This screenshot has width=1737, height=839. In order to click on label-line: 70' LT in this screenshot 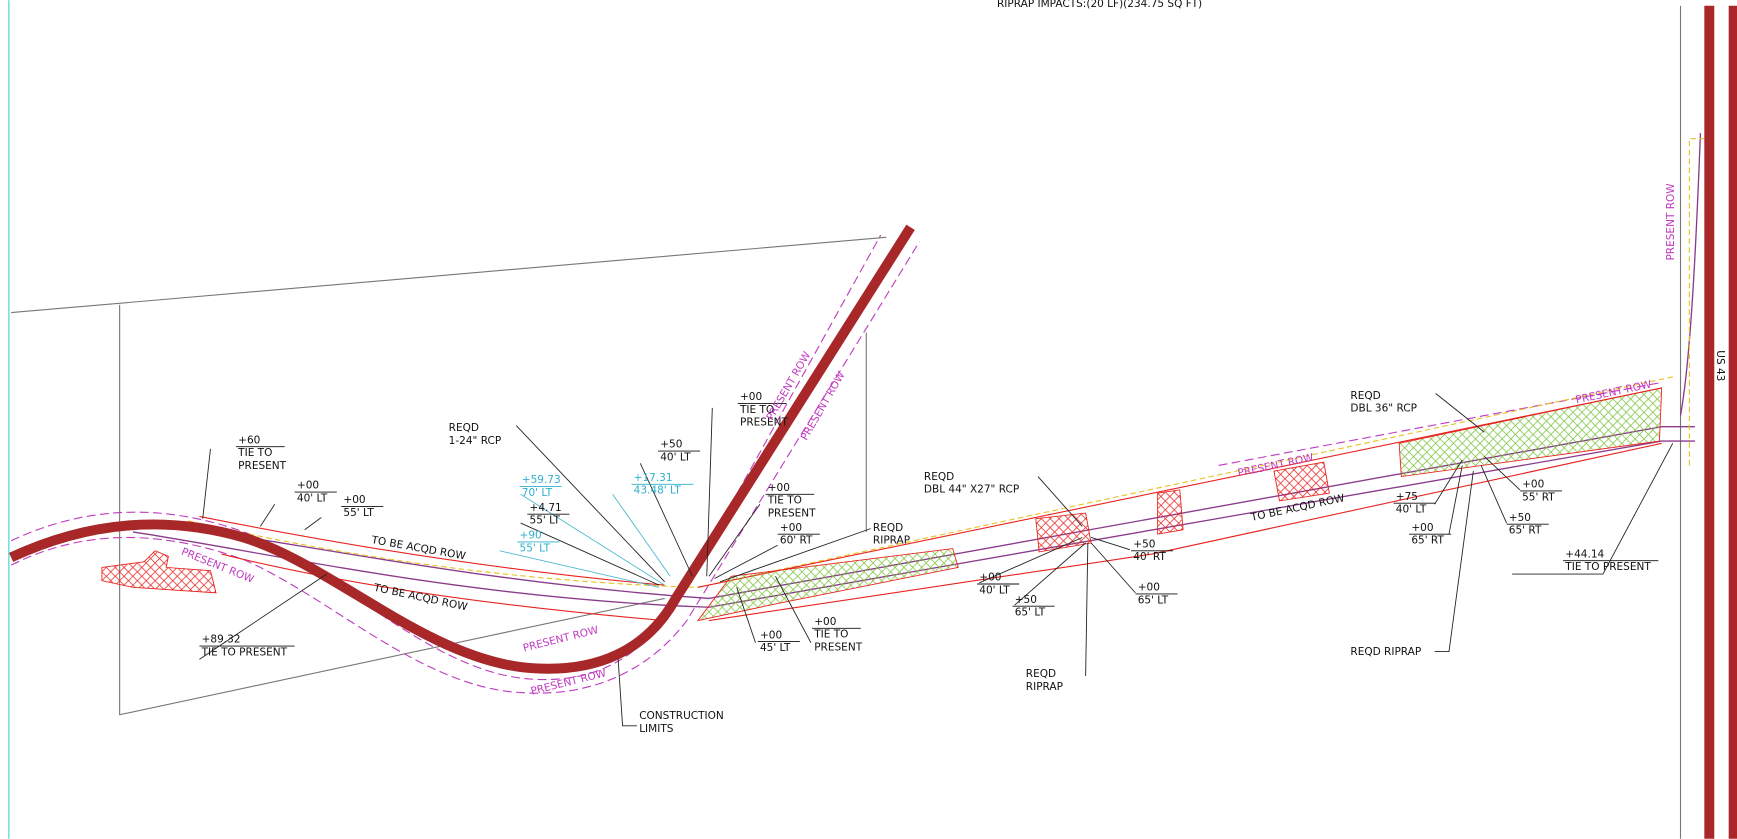, I will do `click(537, 493)`.